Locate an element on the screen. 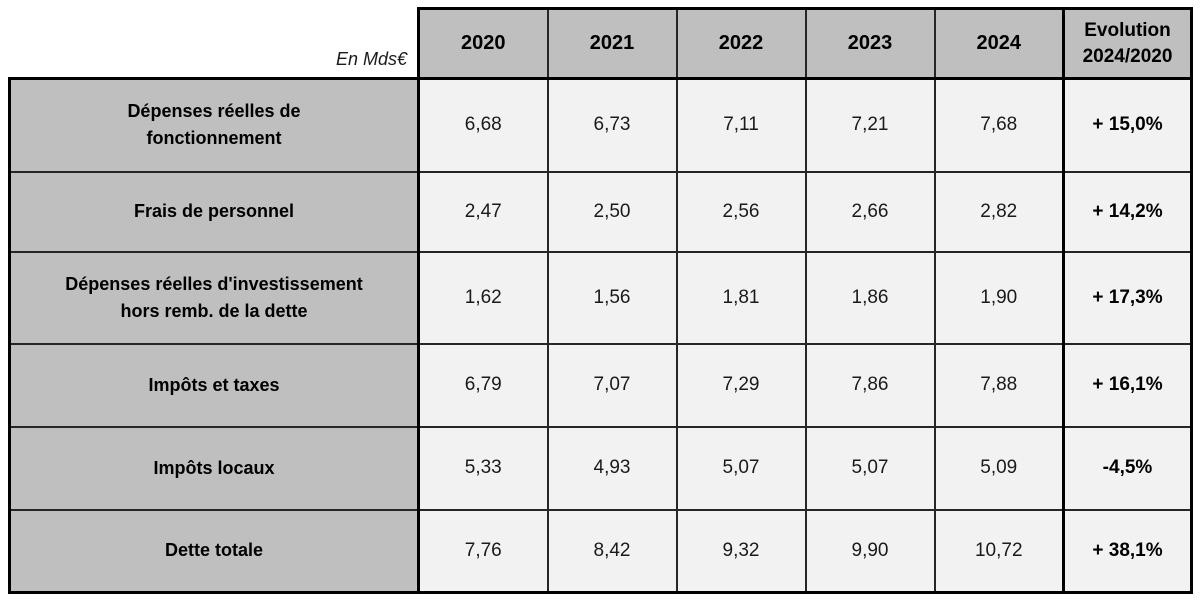 The height and width of the screenshot is (600, 1200). value-cell: 5,33 is located at coordinates (483, 468).